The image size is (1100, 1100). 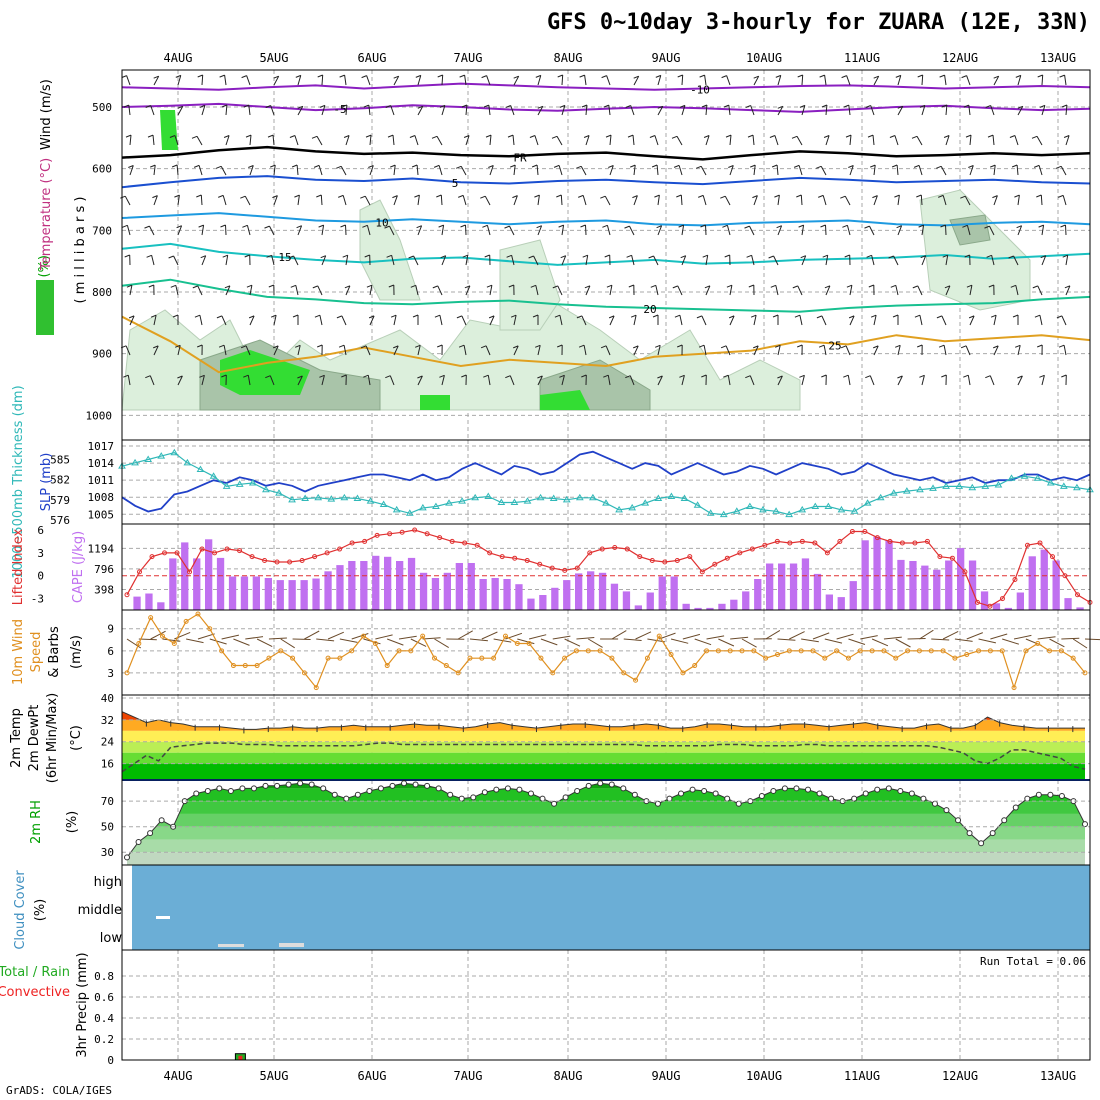 I want to click on thickness-tick: 576, so click(x=60, y=520).